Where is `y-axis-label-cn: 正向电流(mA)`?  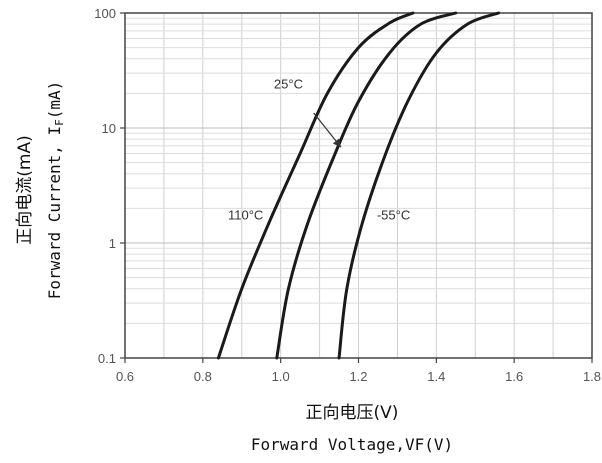
y-axis-label-cn: 正向电流(mA) is located at coordinates (25, 189).